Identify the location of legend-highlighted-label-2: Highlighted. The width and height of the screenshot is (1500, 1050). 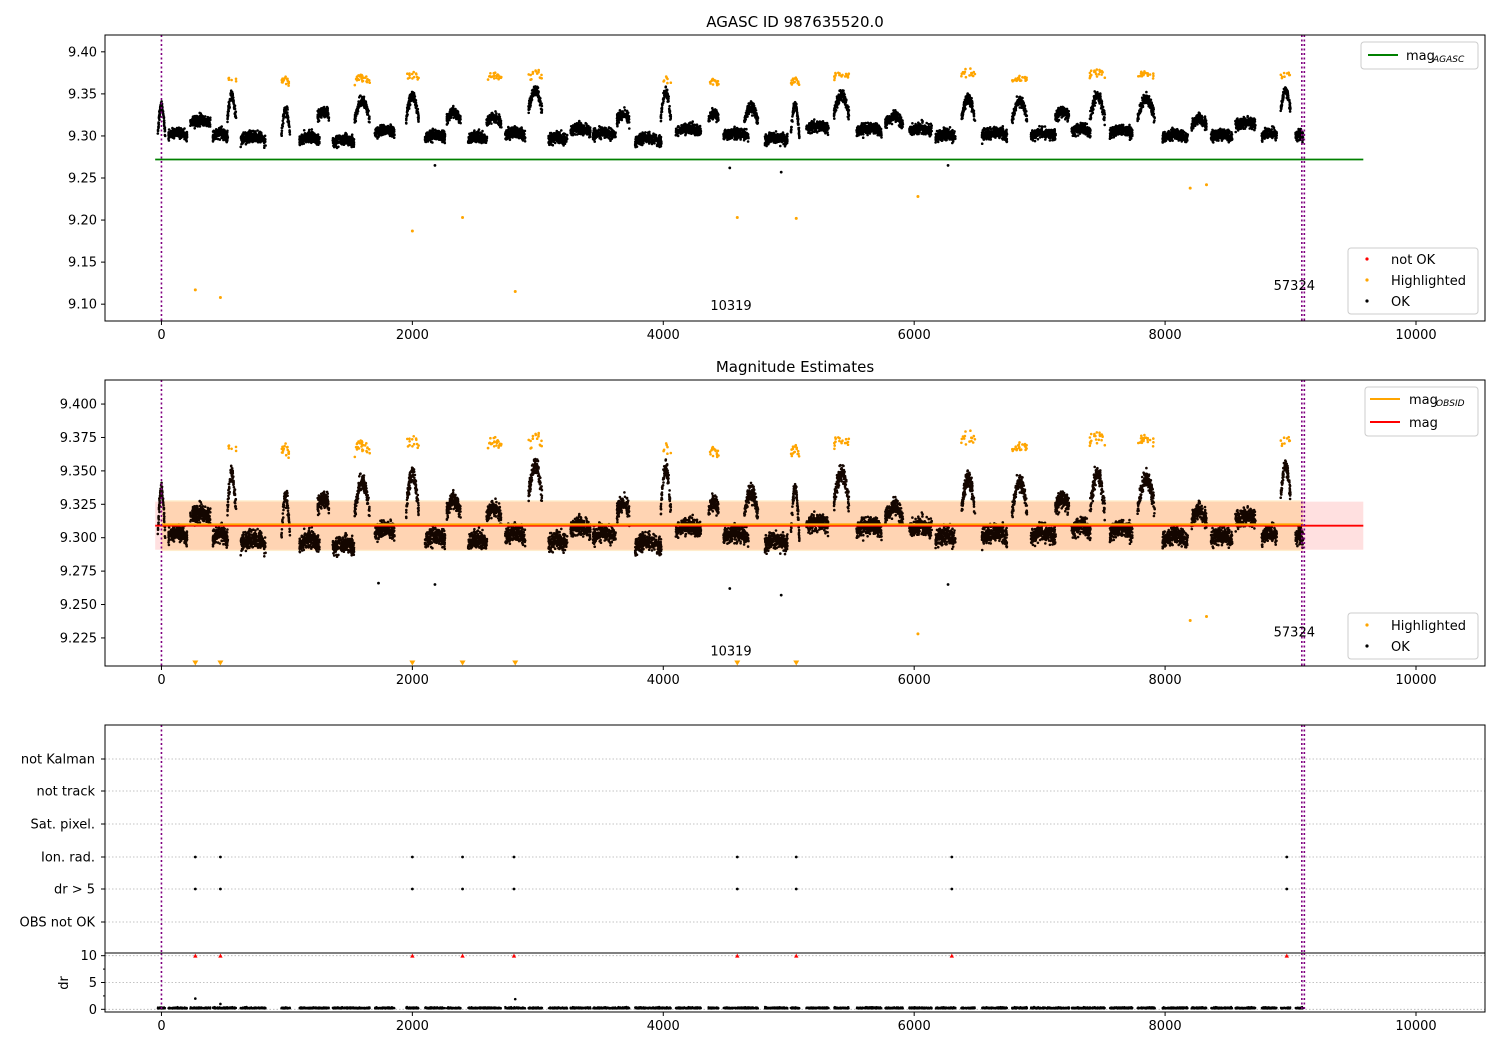
(1428, 626).